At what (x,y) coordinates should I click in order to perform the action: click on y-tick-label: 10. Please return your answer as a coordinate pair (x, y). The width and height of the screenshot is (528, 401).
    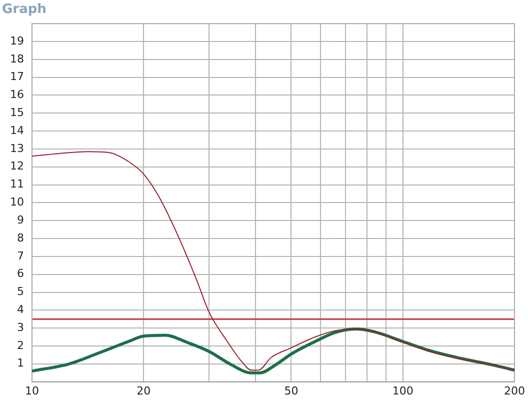
    Looking at the image, I should click on (17, 202).